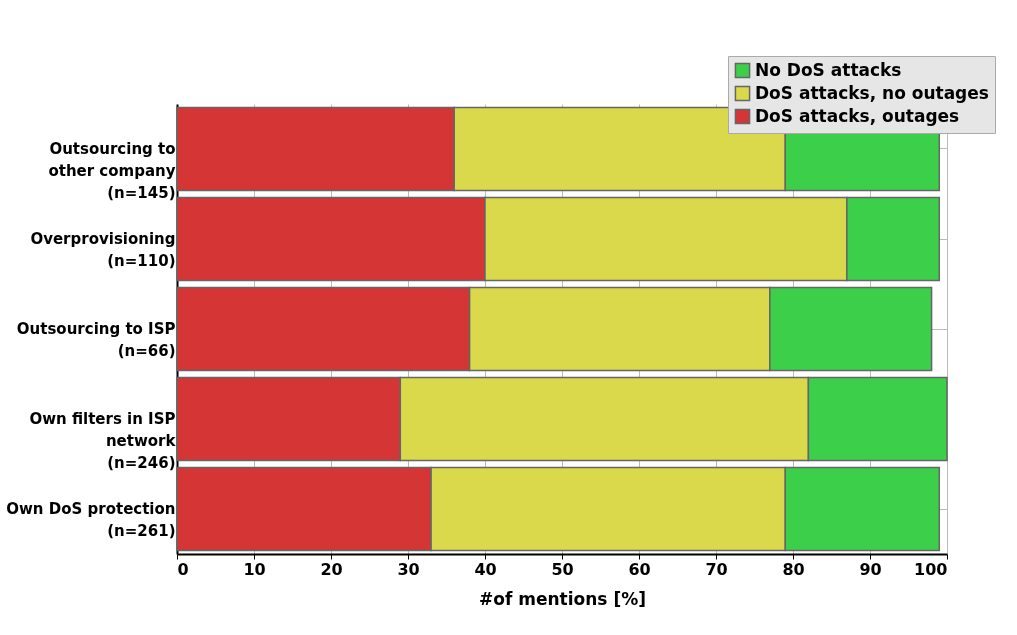 This screenshot has width=1017, height=635. Describe the element at coordinates (870, 569) in the screenshot. I see `x-tick-label: 90` at that location.